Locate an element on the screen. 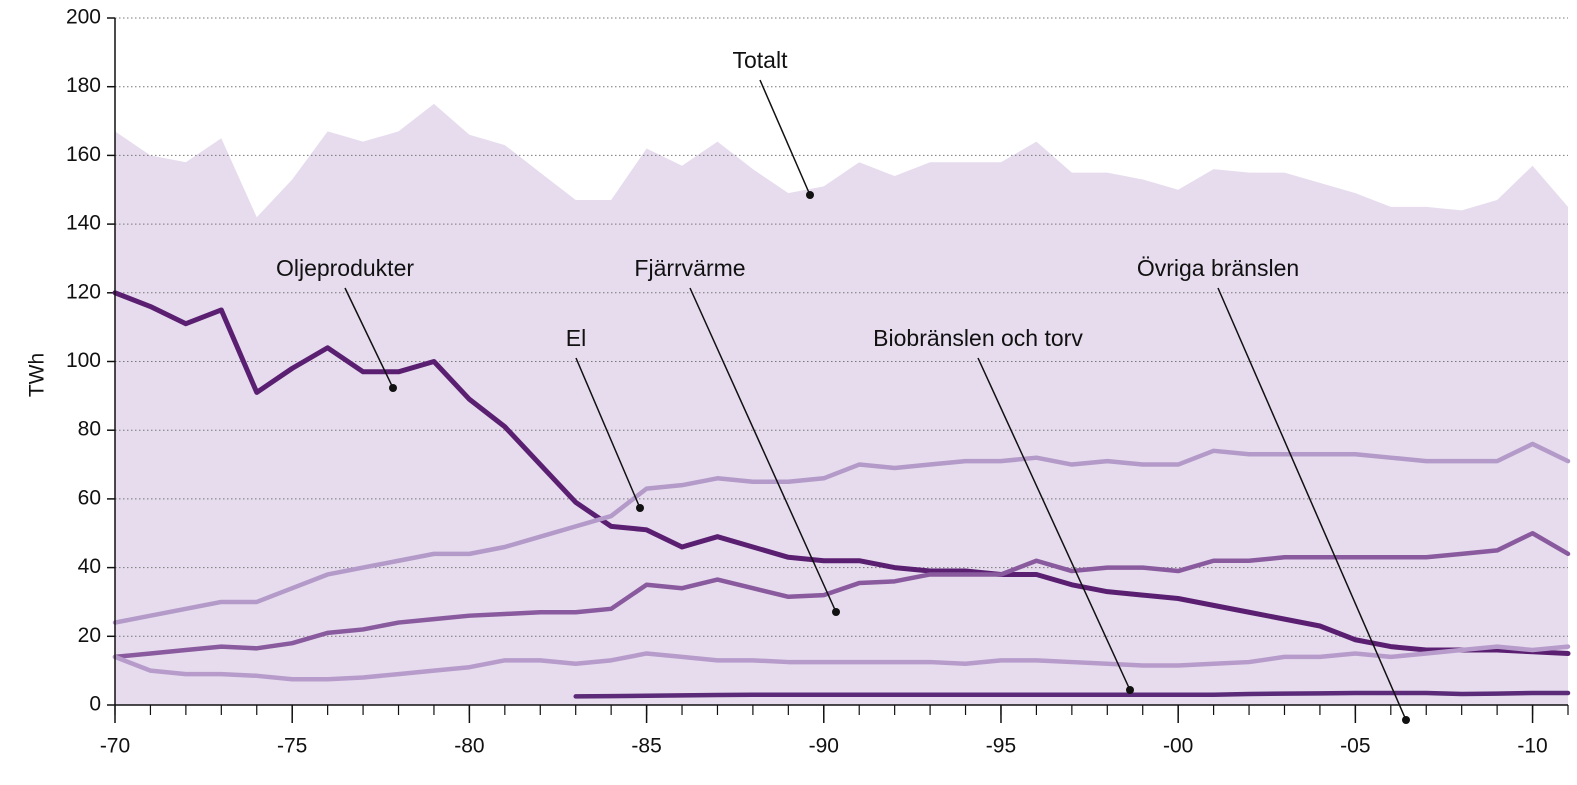 This screenshot has height=785, width=1577. x-tick-label: -70 is located at coordinates (115, 746).